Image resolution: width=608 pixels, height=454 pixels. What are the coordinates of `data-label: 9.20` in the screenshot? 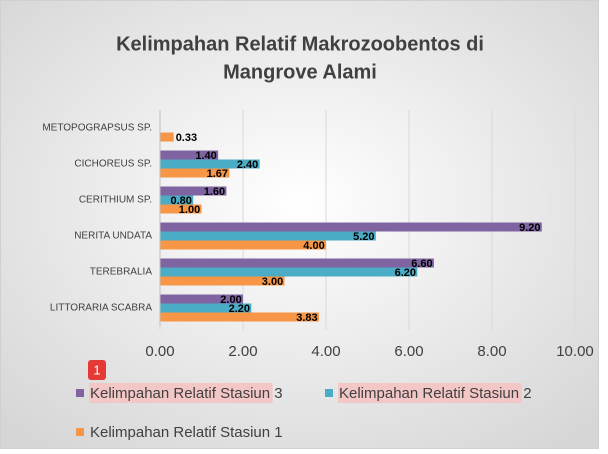 It's located at (529, 228).